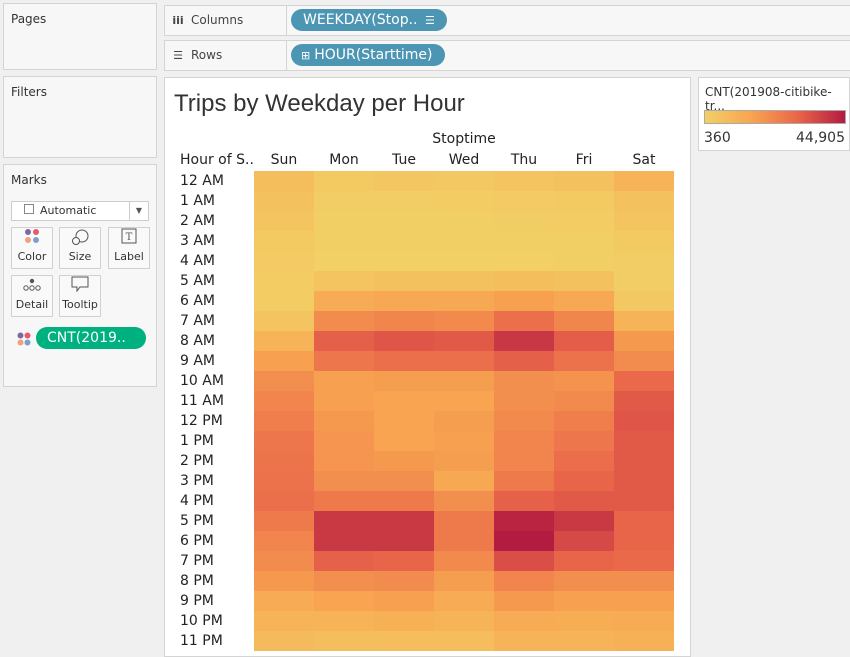 The width and height of the screenshot is (850, 657). Describe the element at coordinates (369, 20) in the screenshot. I see `weekday-pill: WEEKDAY(Stop.. ☰` at that location.